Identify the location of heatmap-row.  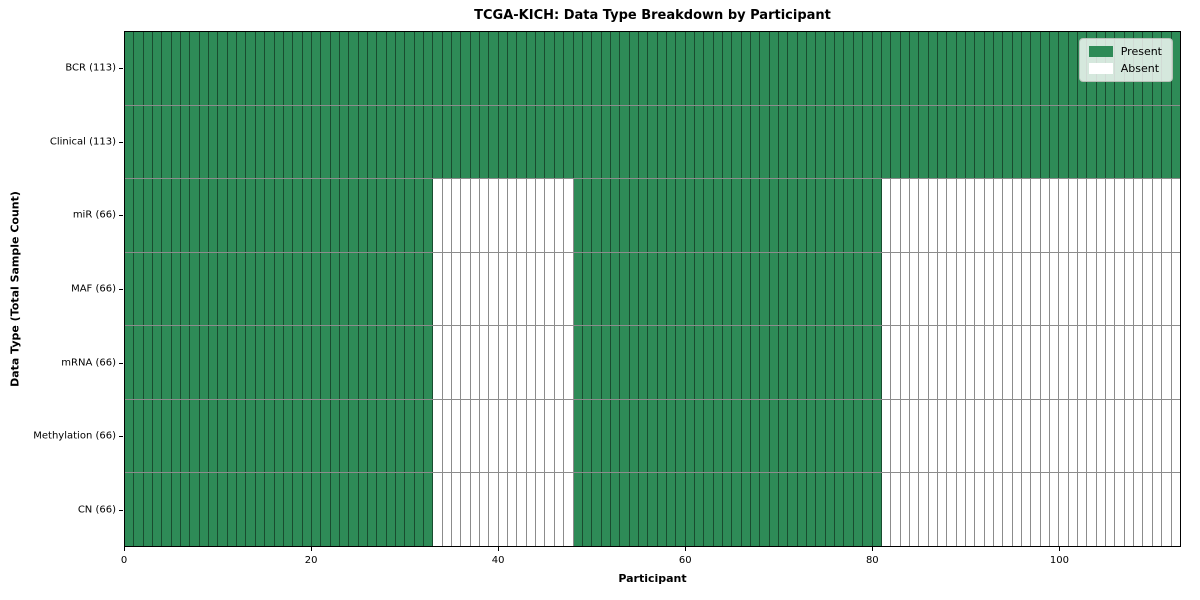
(652, 363).